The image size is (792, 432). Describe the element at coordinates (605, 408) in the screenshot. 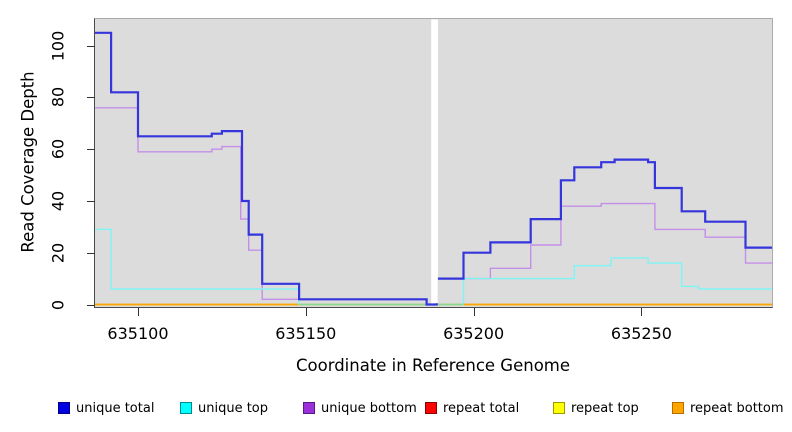

I see `legend-label: repeat top` at that location.